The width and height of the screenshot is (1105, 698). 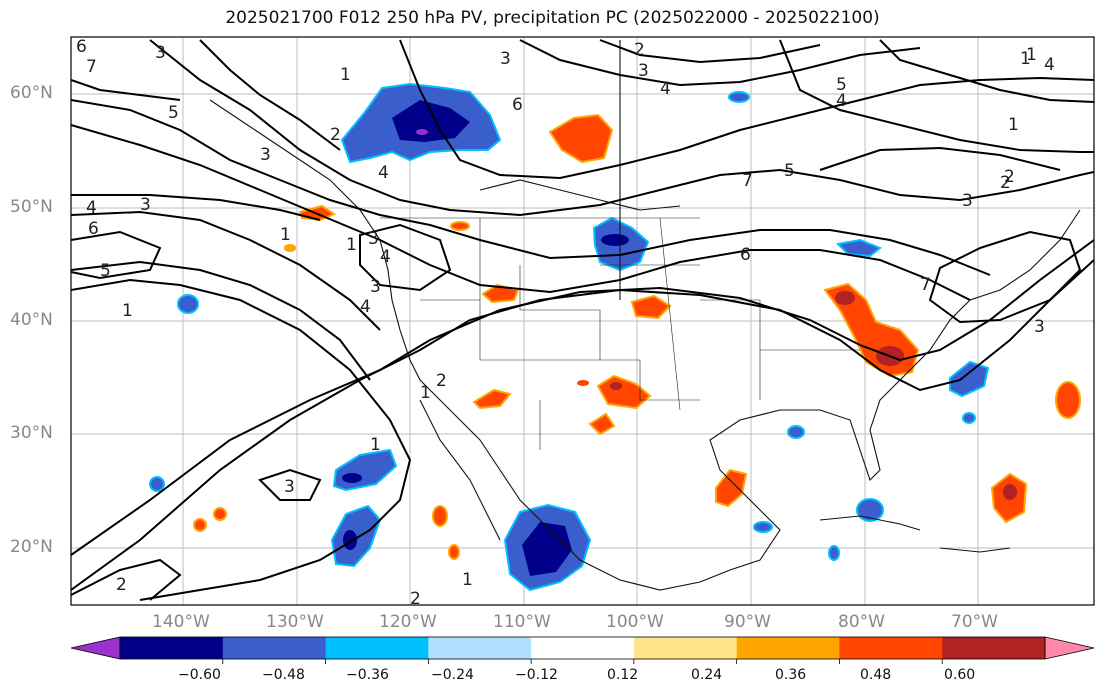 What do you see at coordinates (707, 675) in the screenshot?
I see `colorbar-tick-label: 0.24` at bounding box center [707, 675].